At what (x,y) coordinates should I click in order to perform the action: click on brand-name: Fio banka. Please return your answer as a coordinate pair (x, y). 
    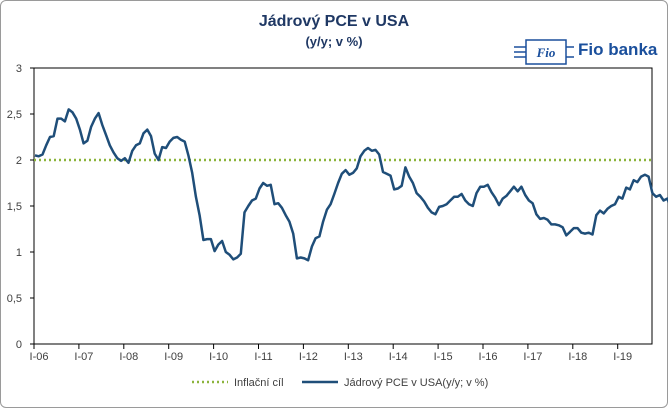
    Looking at the image, I should click on (618, 49).